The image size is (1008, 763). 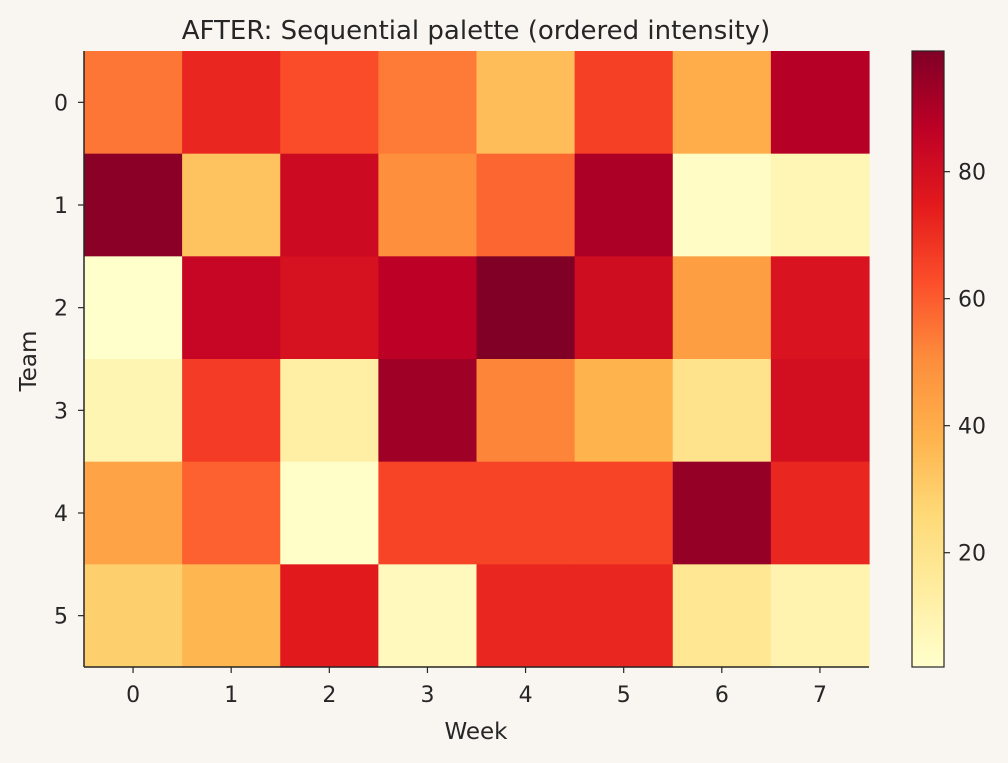 What do you see at coordinates (133, 695) in the screenshot?
I see `x-tick-label: 0` at bounding box center [133, 695].